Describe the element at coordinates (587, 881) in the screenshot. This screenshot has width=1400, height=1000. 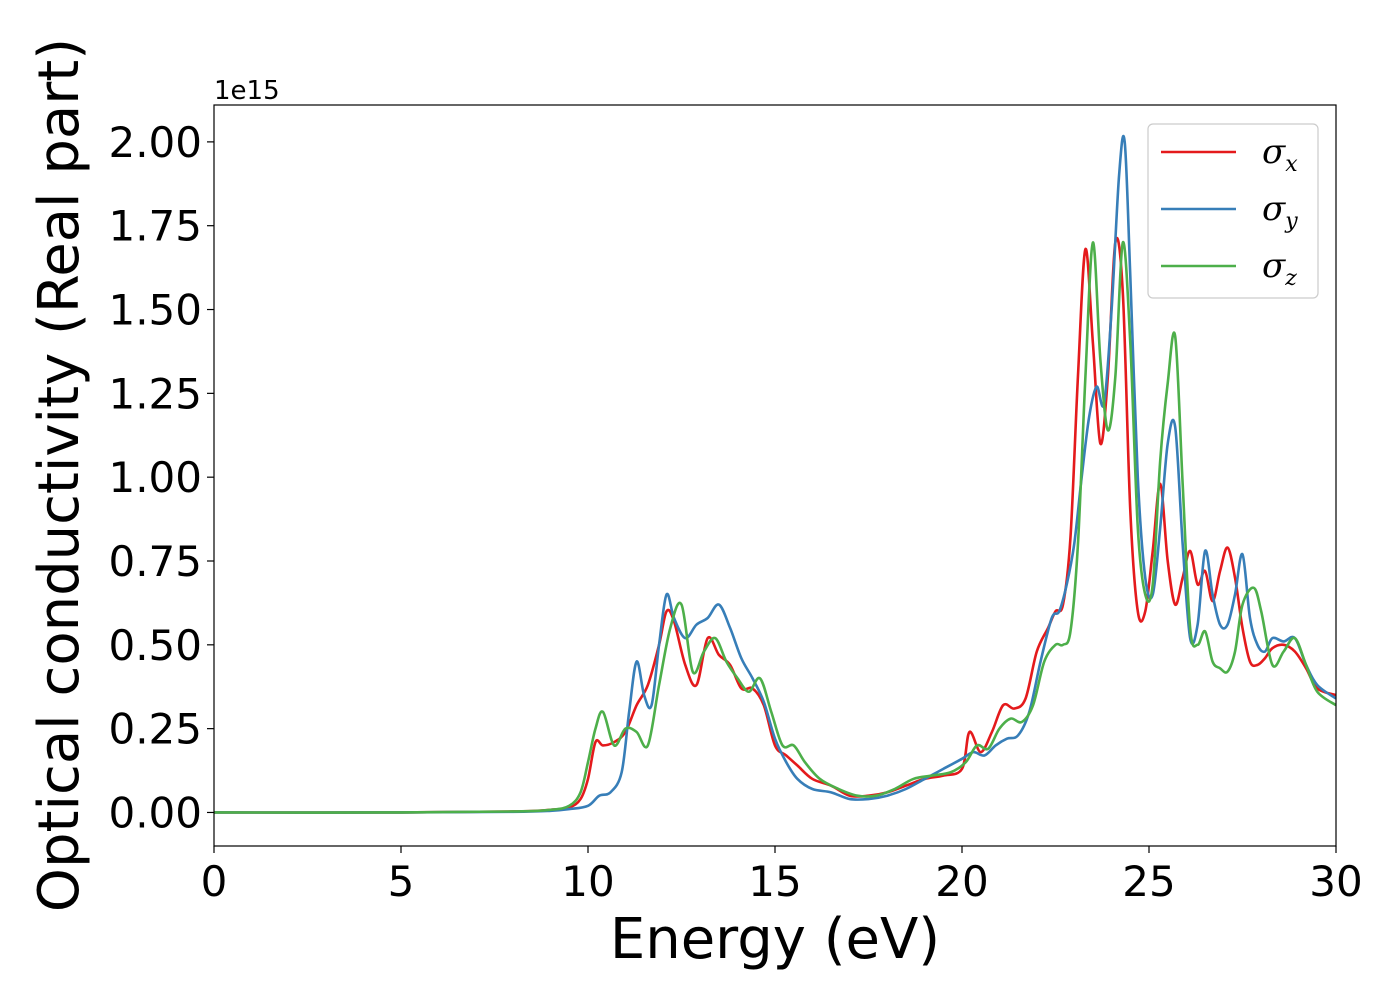
I see `x-tick-label: 10` at that location.